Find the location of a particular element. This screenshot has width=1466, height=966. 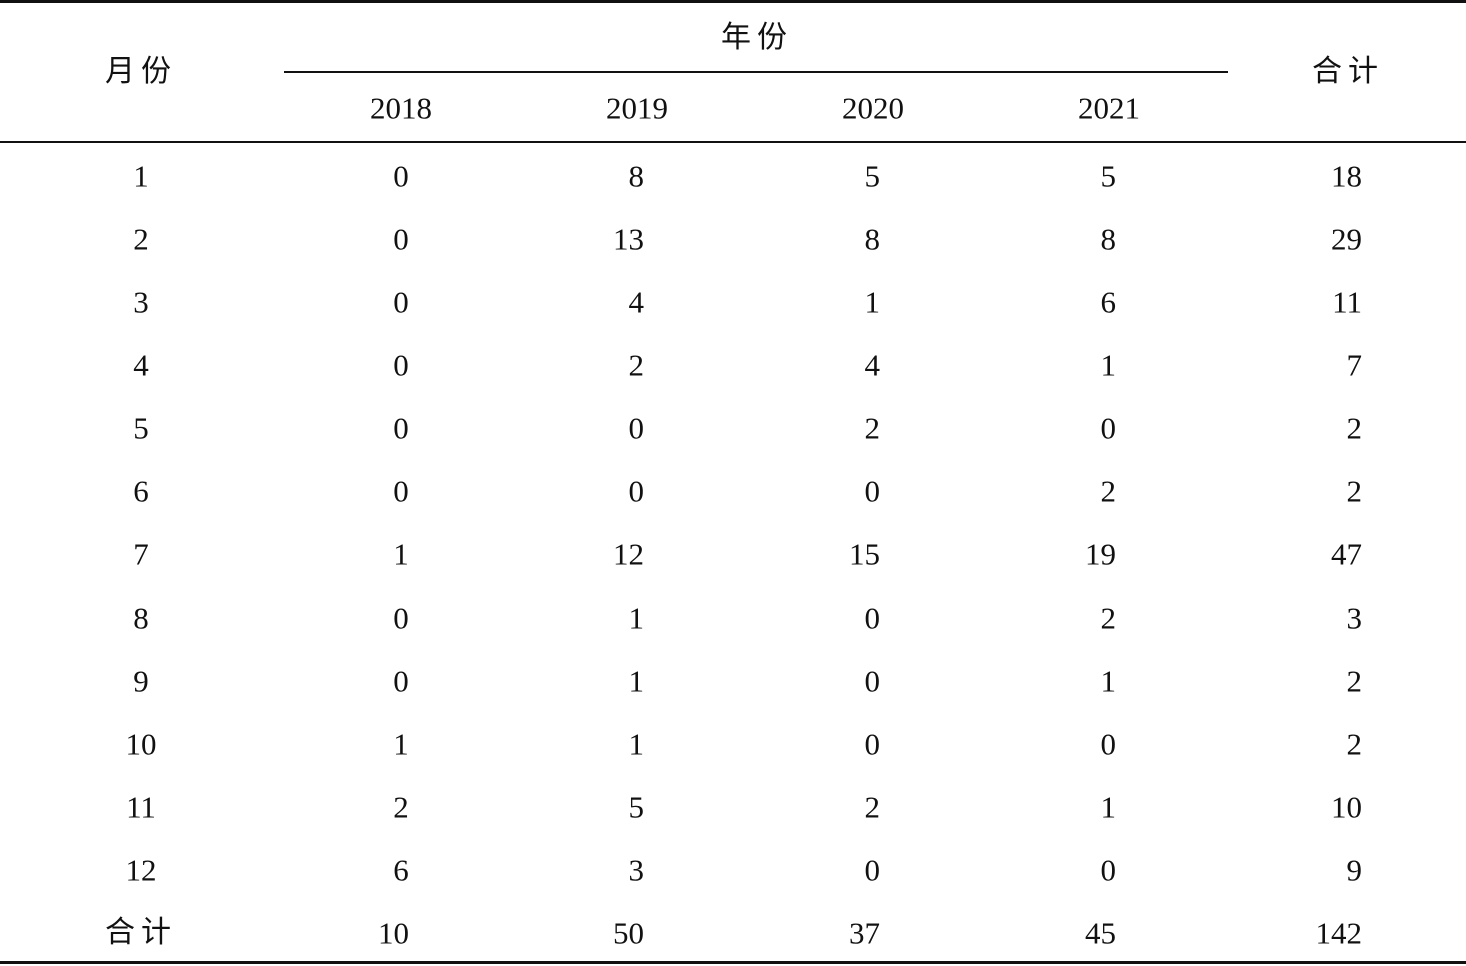

month-cell: 12 is located at coordinates (141, 870).